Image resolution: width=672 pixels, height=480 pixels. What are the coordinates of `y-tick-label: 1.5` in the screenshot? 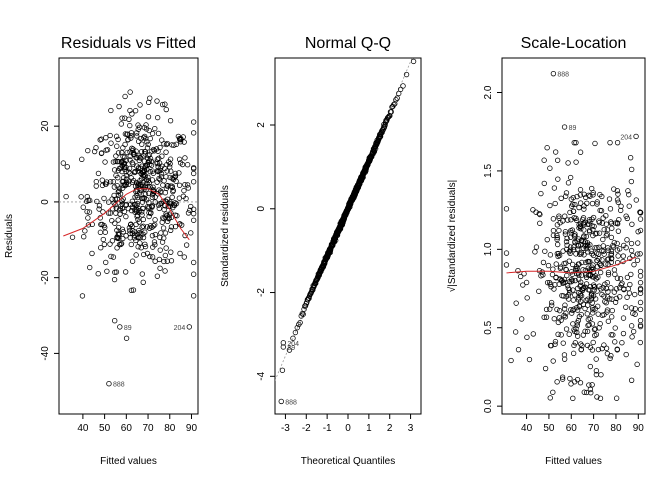 It's located at (488, 171).